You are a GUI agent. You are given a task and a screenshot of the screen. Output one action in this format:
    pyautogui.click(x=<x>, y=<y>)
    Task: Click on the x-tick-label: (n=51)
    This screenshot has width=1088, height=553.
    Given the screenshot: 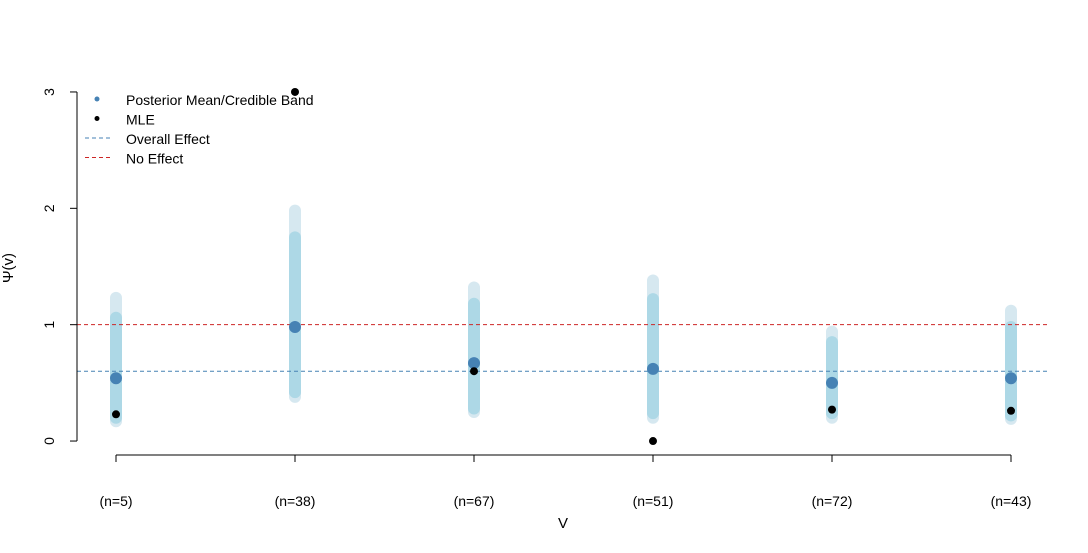 What is the action you would take?
    pyautogui.click(x=653, y=501)
    